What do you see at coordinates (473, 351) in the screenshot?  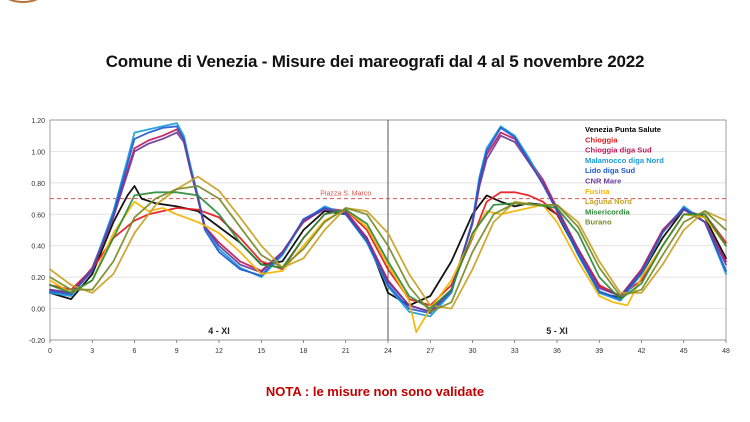 I see `x-tick-label: 30` at bounding box center [473, 351].